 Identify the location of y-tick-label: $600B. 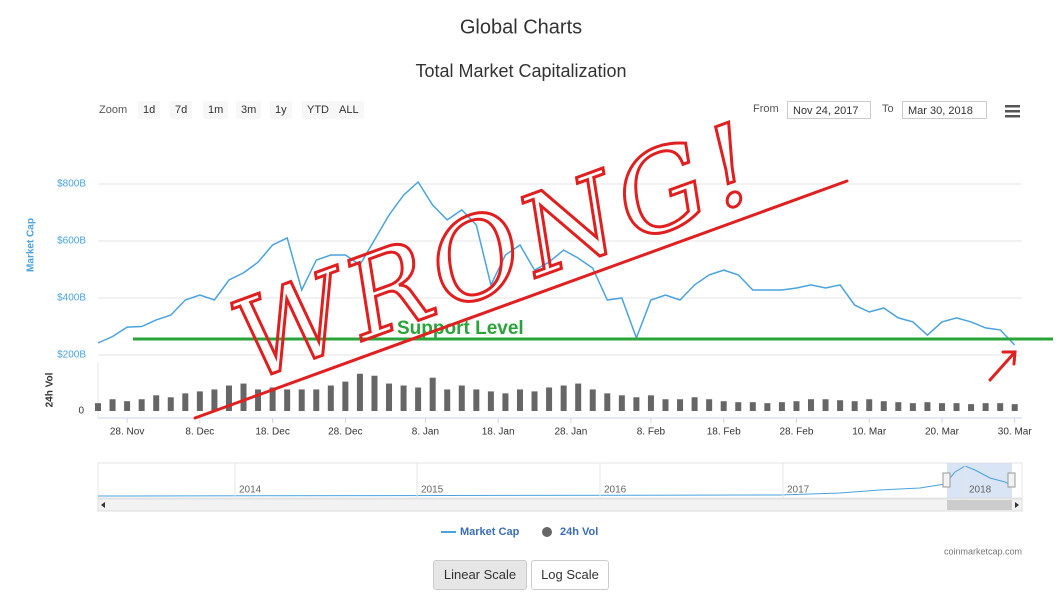
(71, 241).